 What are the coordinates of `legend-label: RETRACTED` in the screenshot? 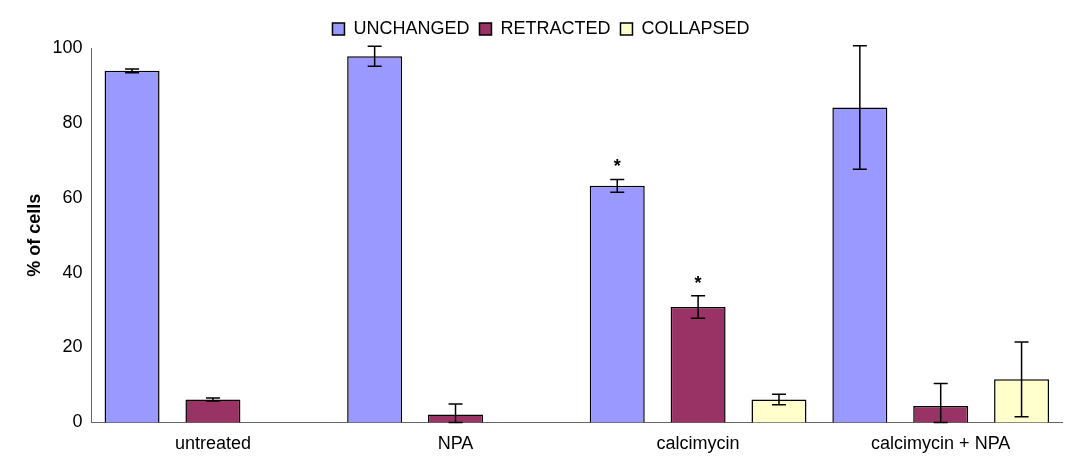 It's located at (555, 27).